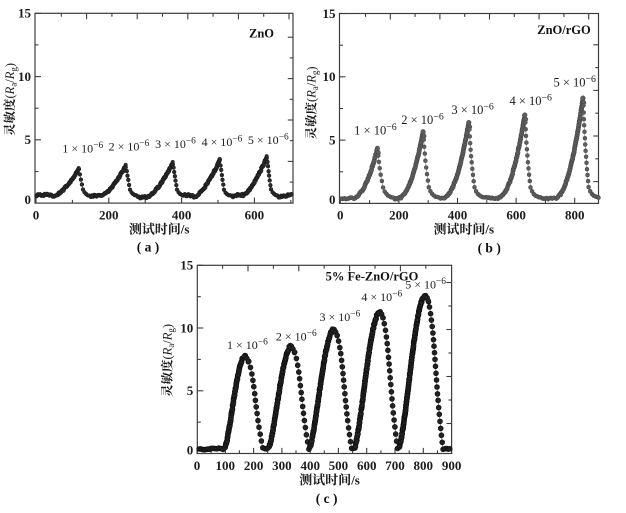 The width and height of the screenshot is (626, 513). I want to click on svg-text: 5% Fe-ZnO/rGO, so click(372, 276).